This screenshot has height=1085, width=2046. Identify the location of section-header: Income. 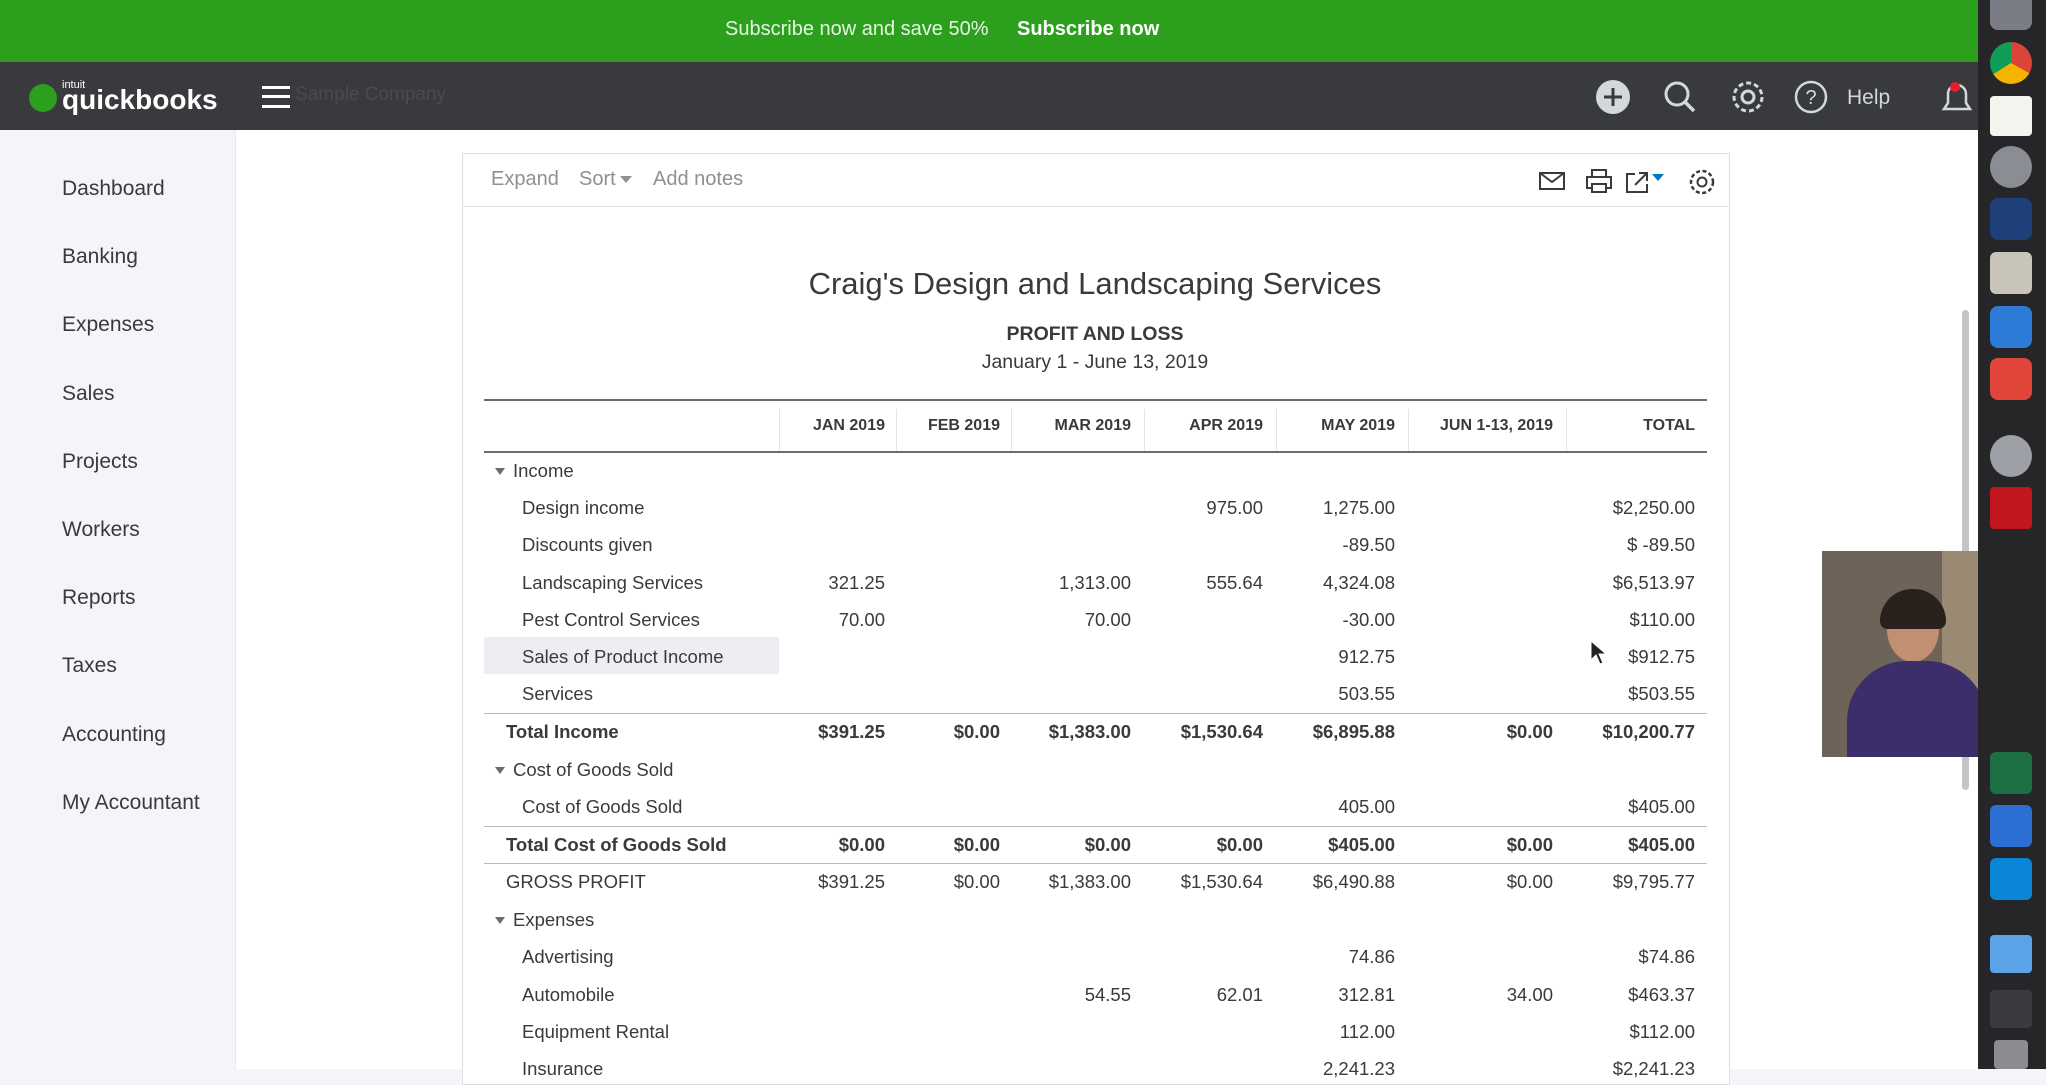
(543, 470).